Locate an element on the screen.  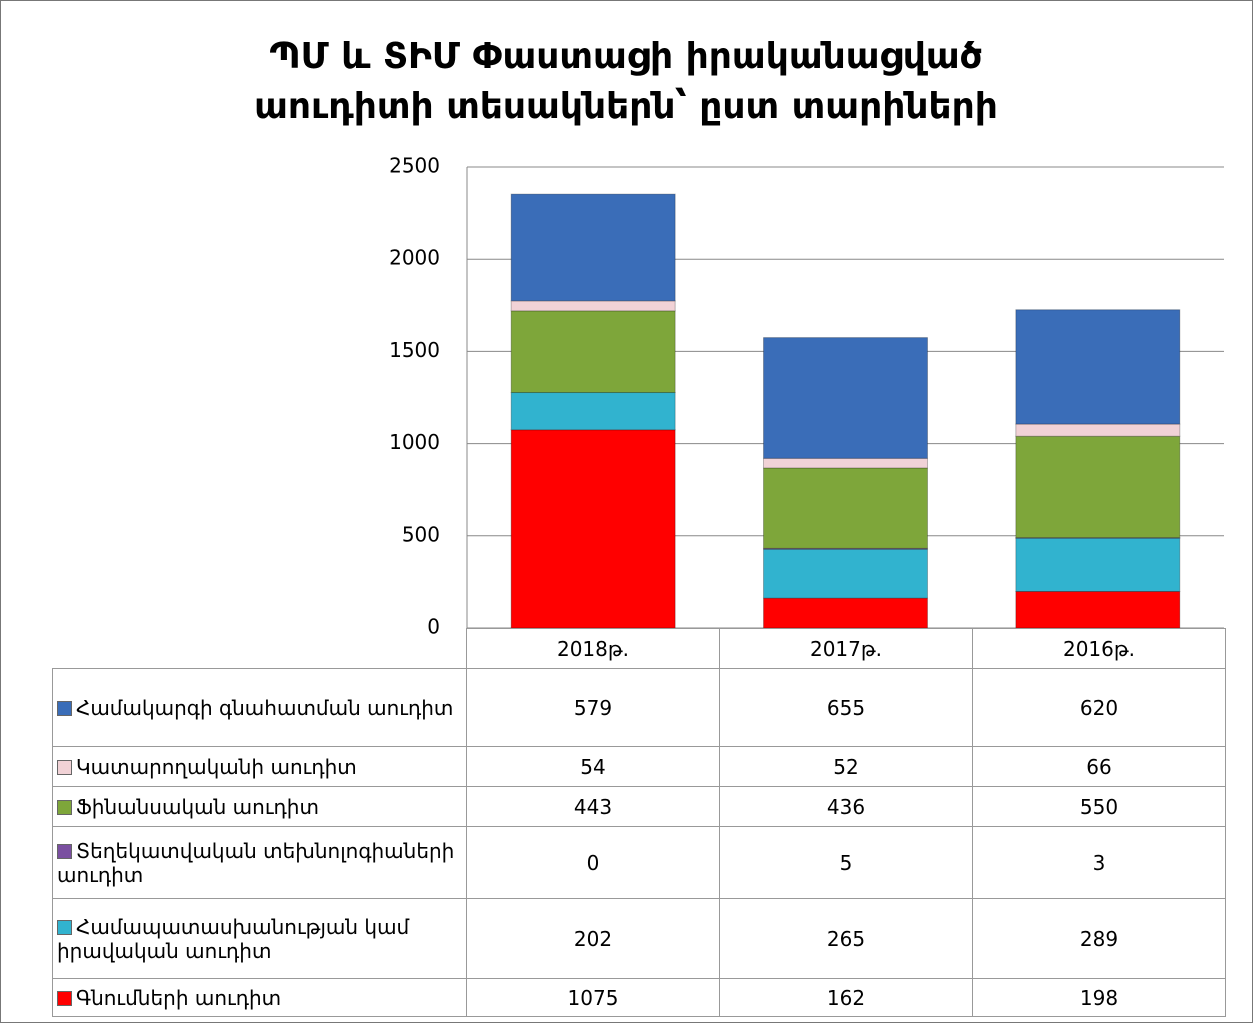
legend-label: Տեղեկատվական տեխնոլոգիաների աուդիտ is located at coordinates (256, 862).